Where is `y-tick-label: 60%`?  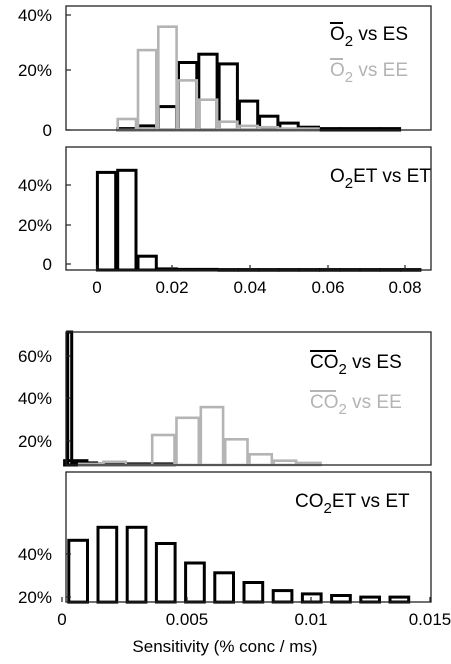
y-tick-label: 60% is located at coordinates (35, 356).